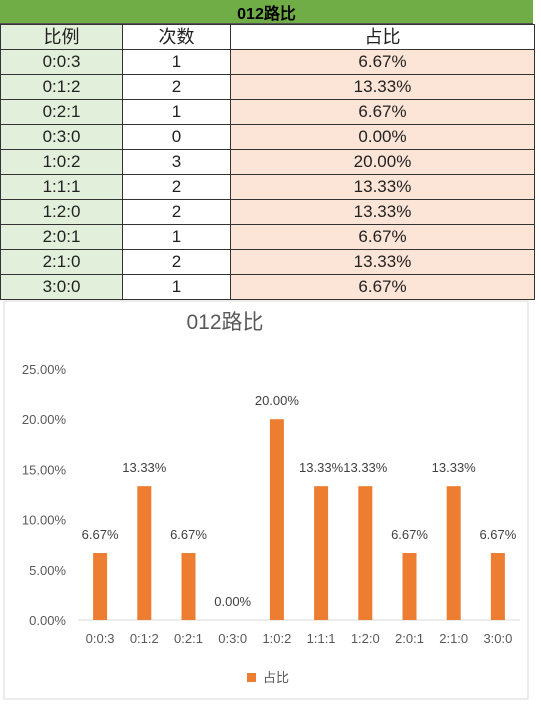 This screenshot has width=541, height=704. What do you see at coordinates (276, 677) in the screenshot?
I see `legend-label: 占比` at bounding box center [276, 677].